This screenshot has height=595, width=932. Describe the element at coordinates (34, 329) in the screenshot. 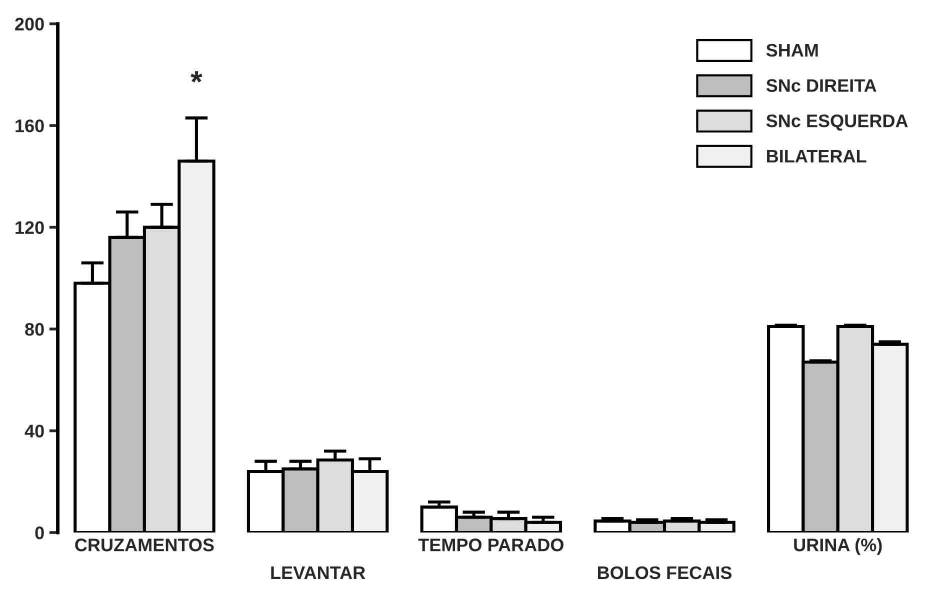

I see `y-tick-label: 80` at that location.